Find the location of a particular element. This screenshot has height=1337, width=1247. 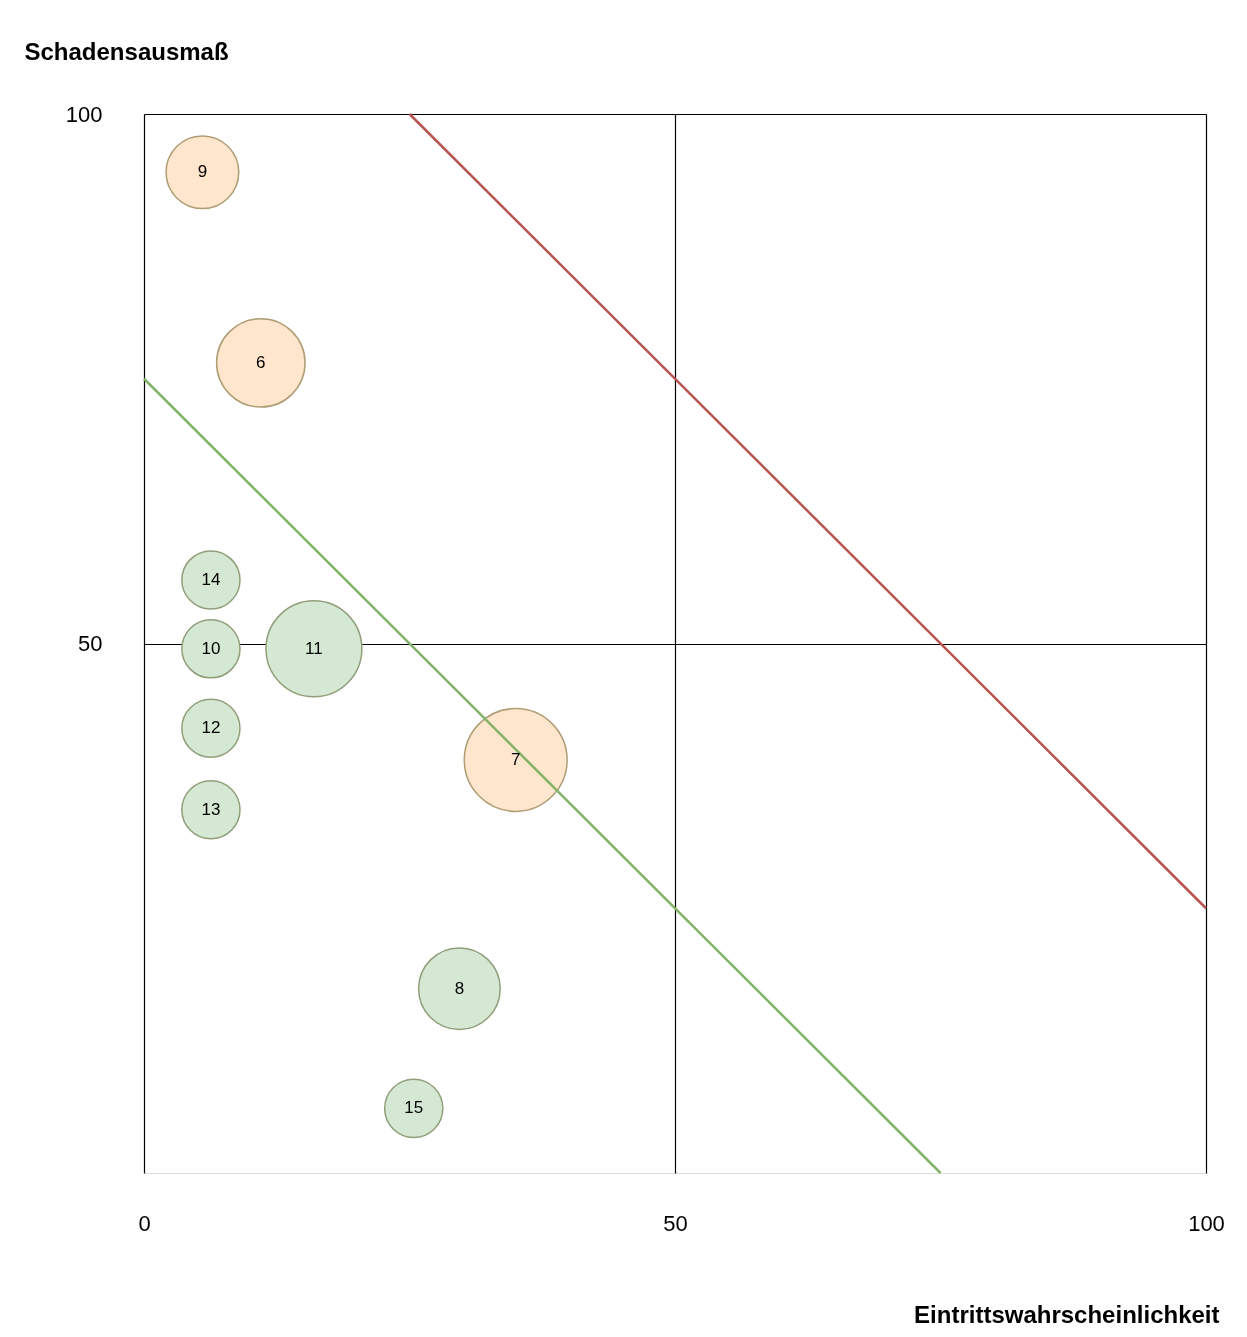

x-tick-label: 50 is located at coordinates (675, 1223).